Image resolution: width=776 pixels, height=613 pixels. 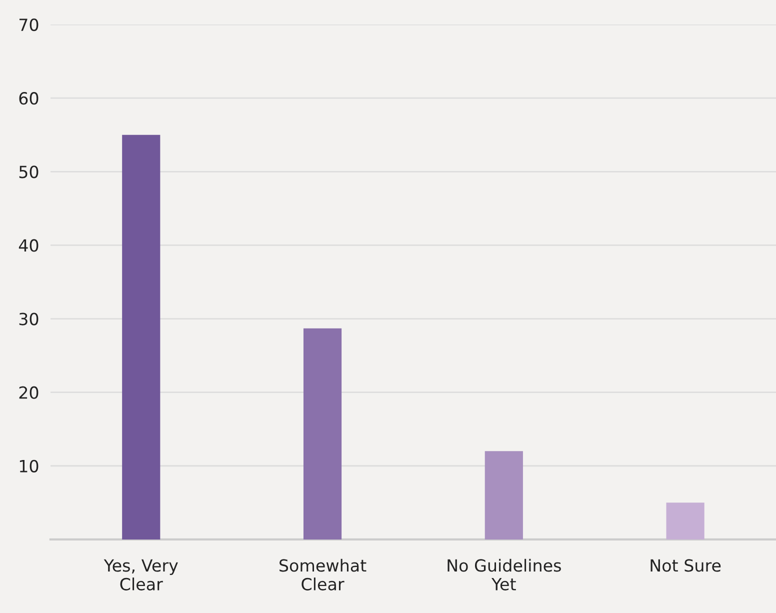 What do you see at coordinates (323, 574) in the screenshot?
I see `x-tick-label: Somewhat Clear` at bounding box center [323, 574].